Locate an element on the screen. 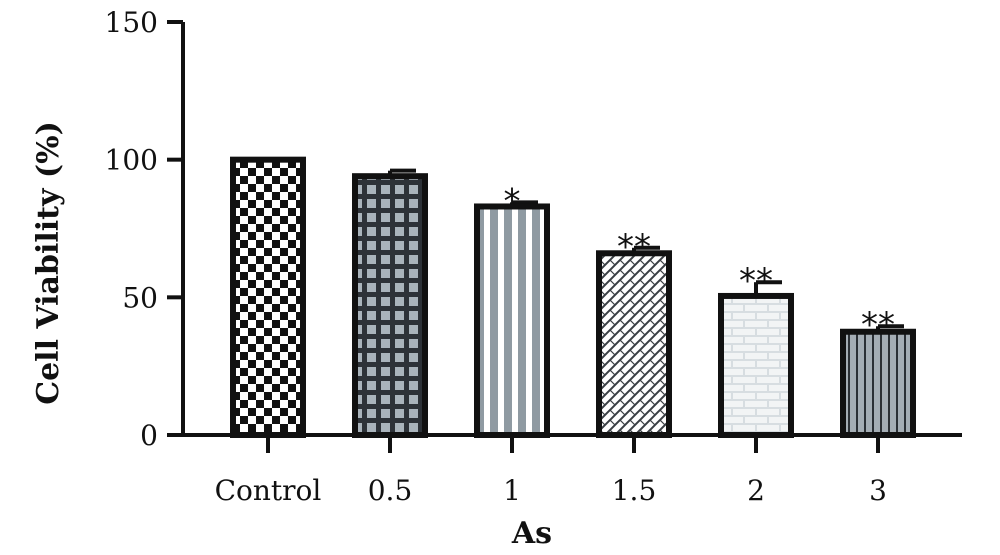 The height and width of the screenshot is (555, 1000). x-tick-label: 1 is located at coordinates (512, 490).